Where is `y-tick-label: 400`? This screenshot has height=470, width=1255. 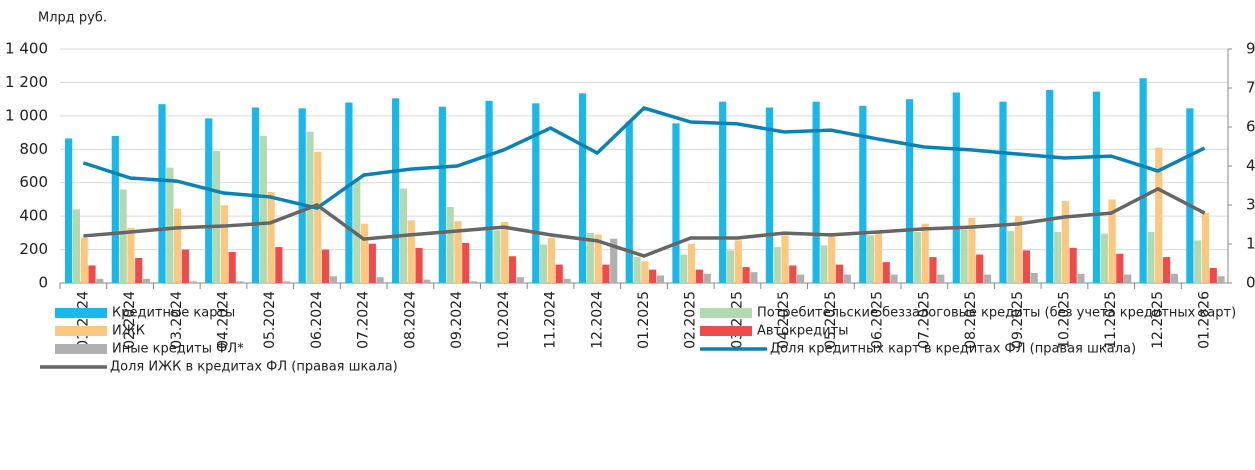 y-tick-label: 400 is located at coordinates (33, 216).